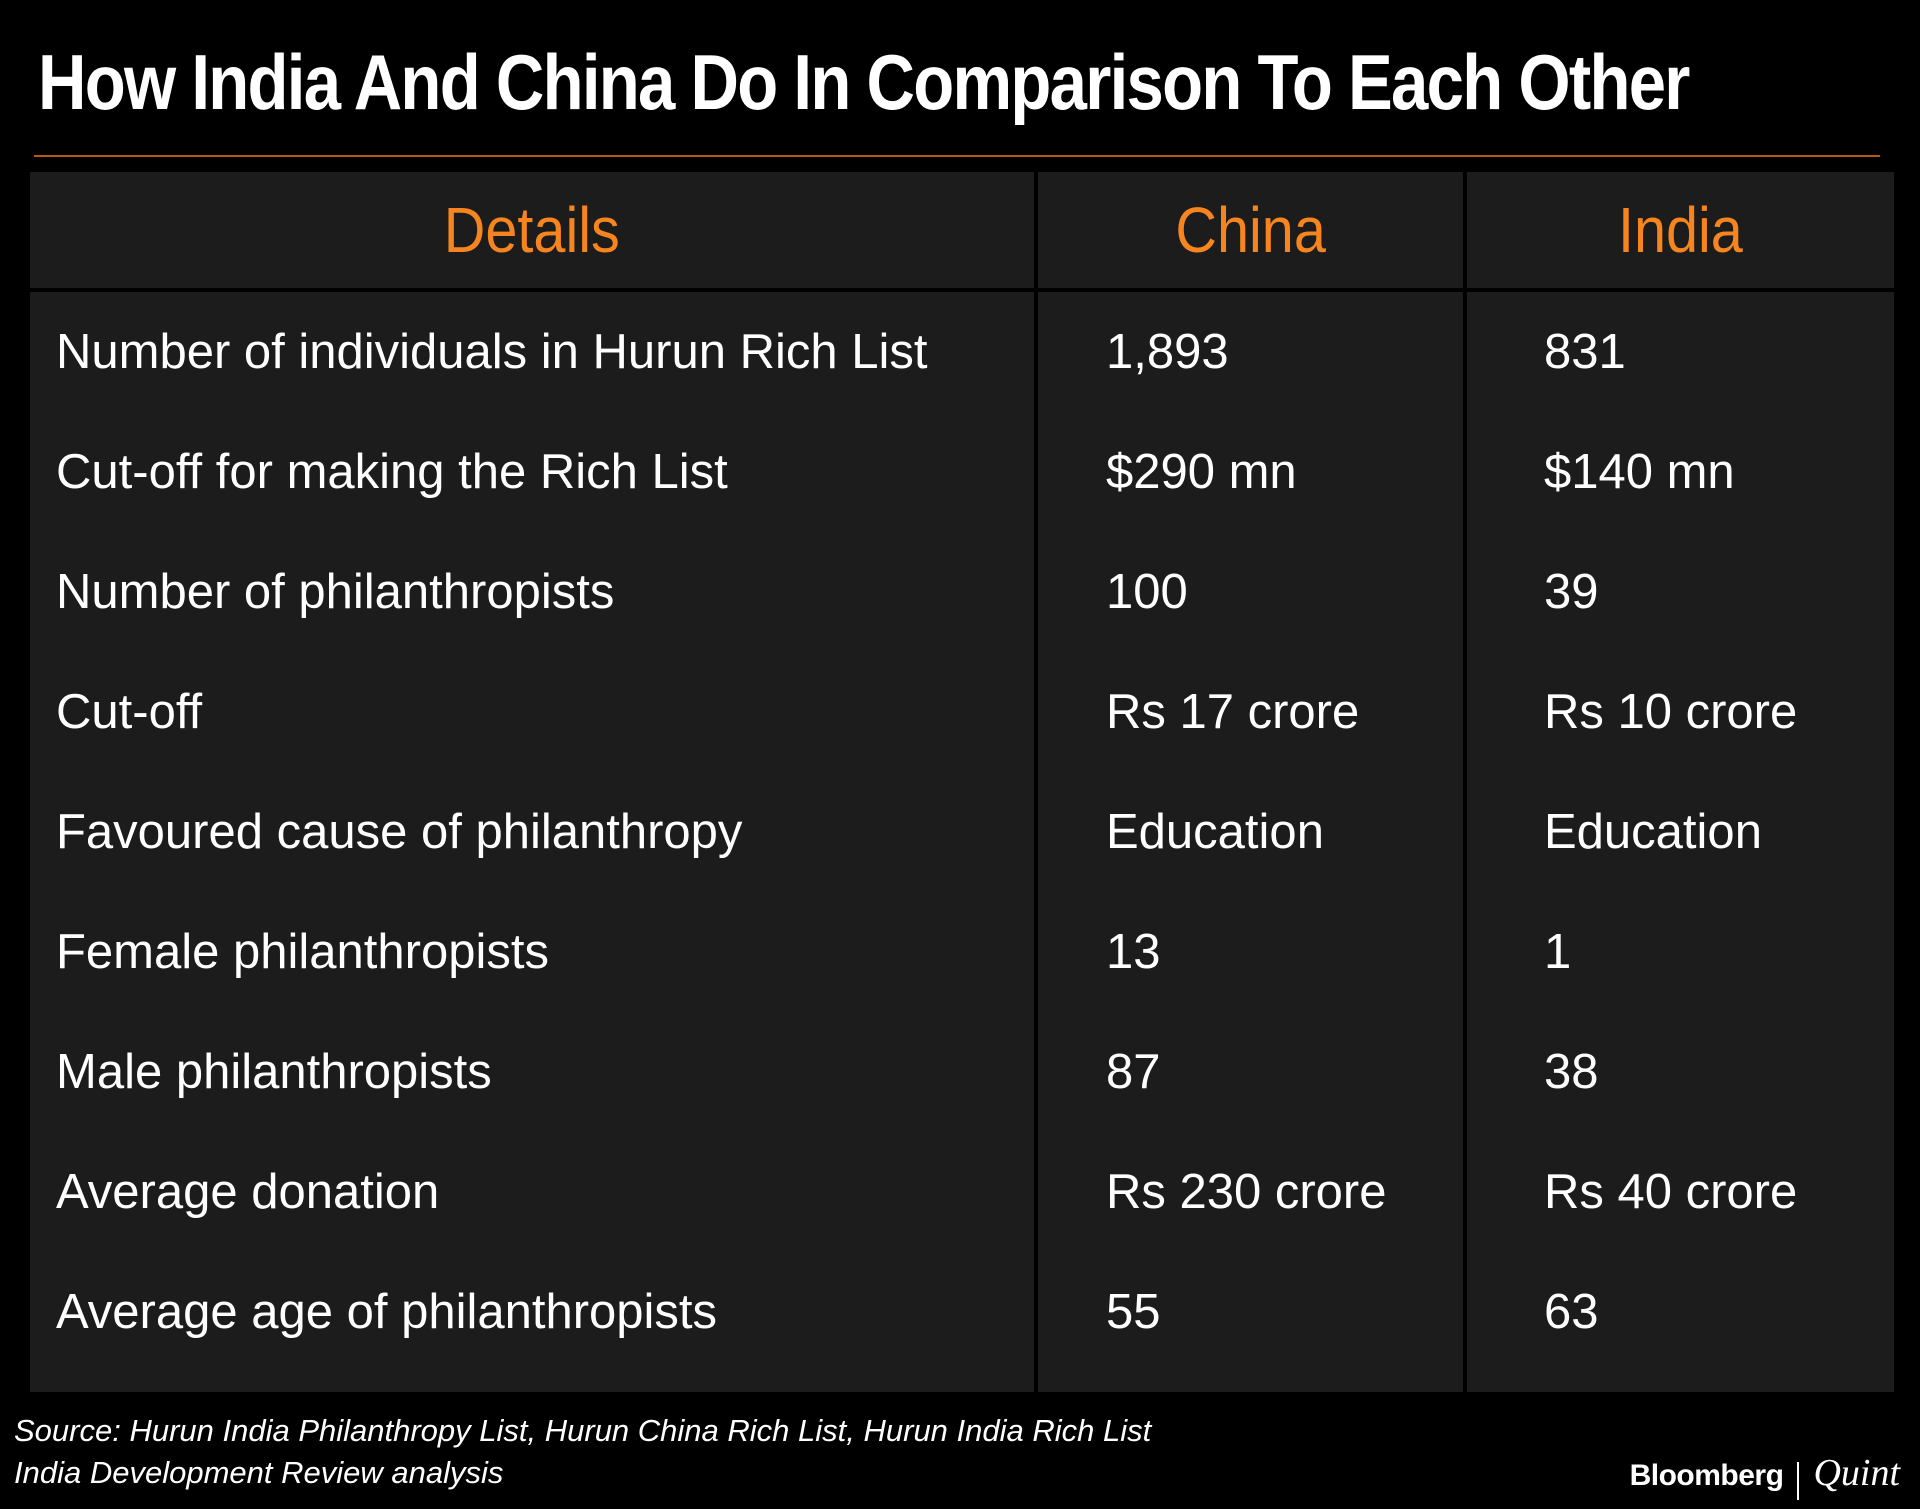 The width and height of the screenshot is (1920, 1509). Describe the element at coordinates (962, 1072) in the screenshot. I see `table-row: Male philanthropists 87 38` at that location.